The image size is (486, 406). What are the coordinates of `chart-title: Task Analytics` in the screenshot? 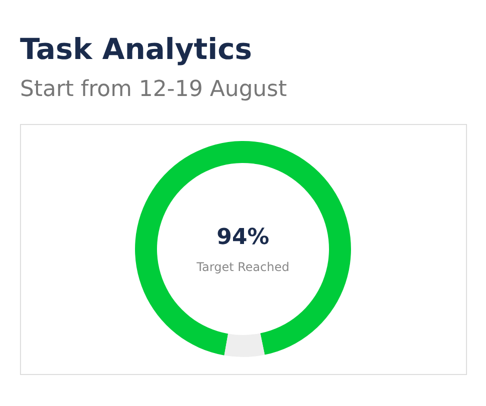 It's located at (136, 49).